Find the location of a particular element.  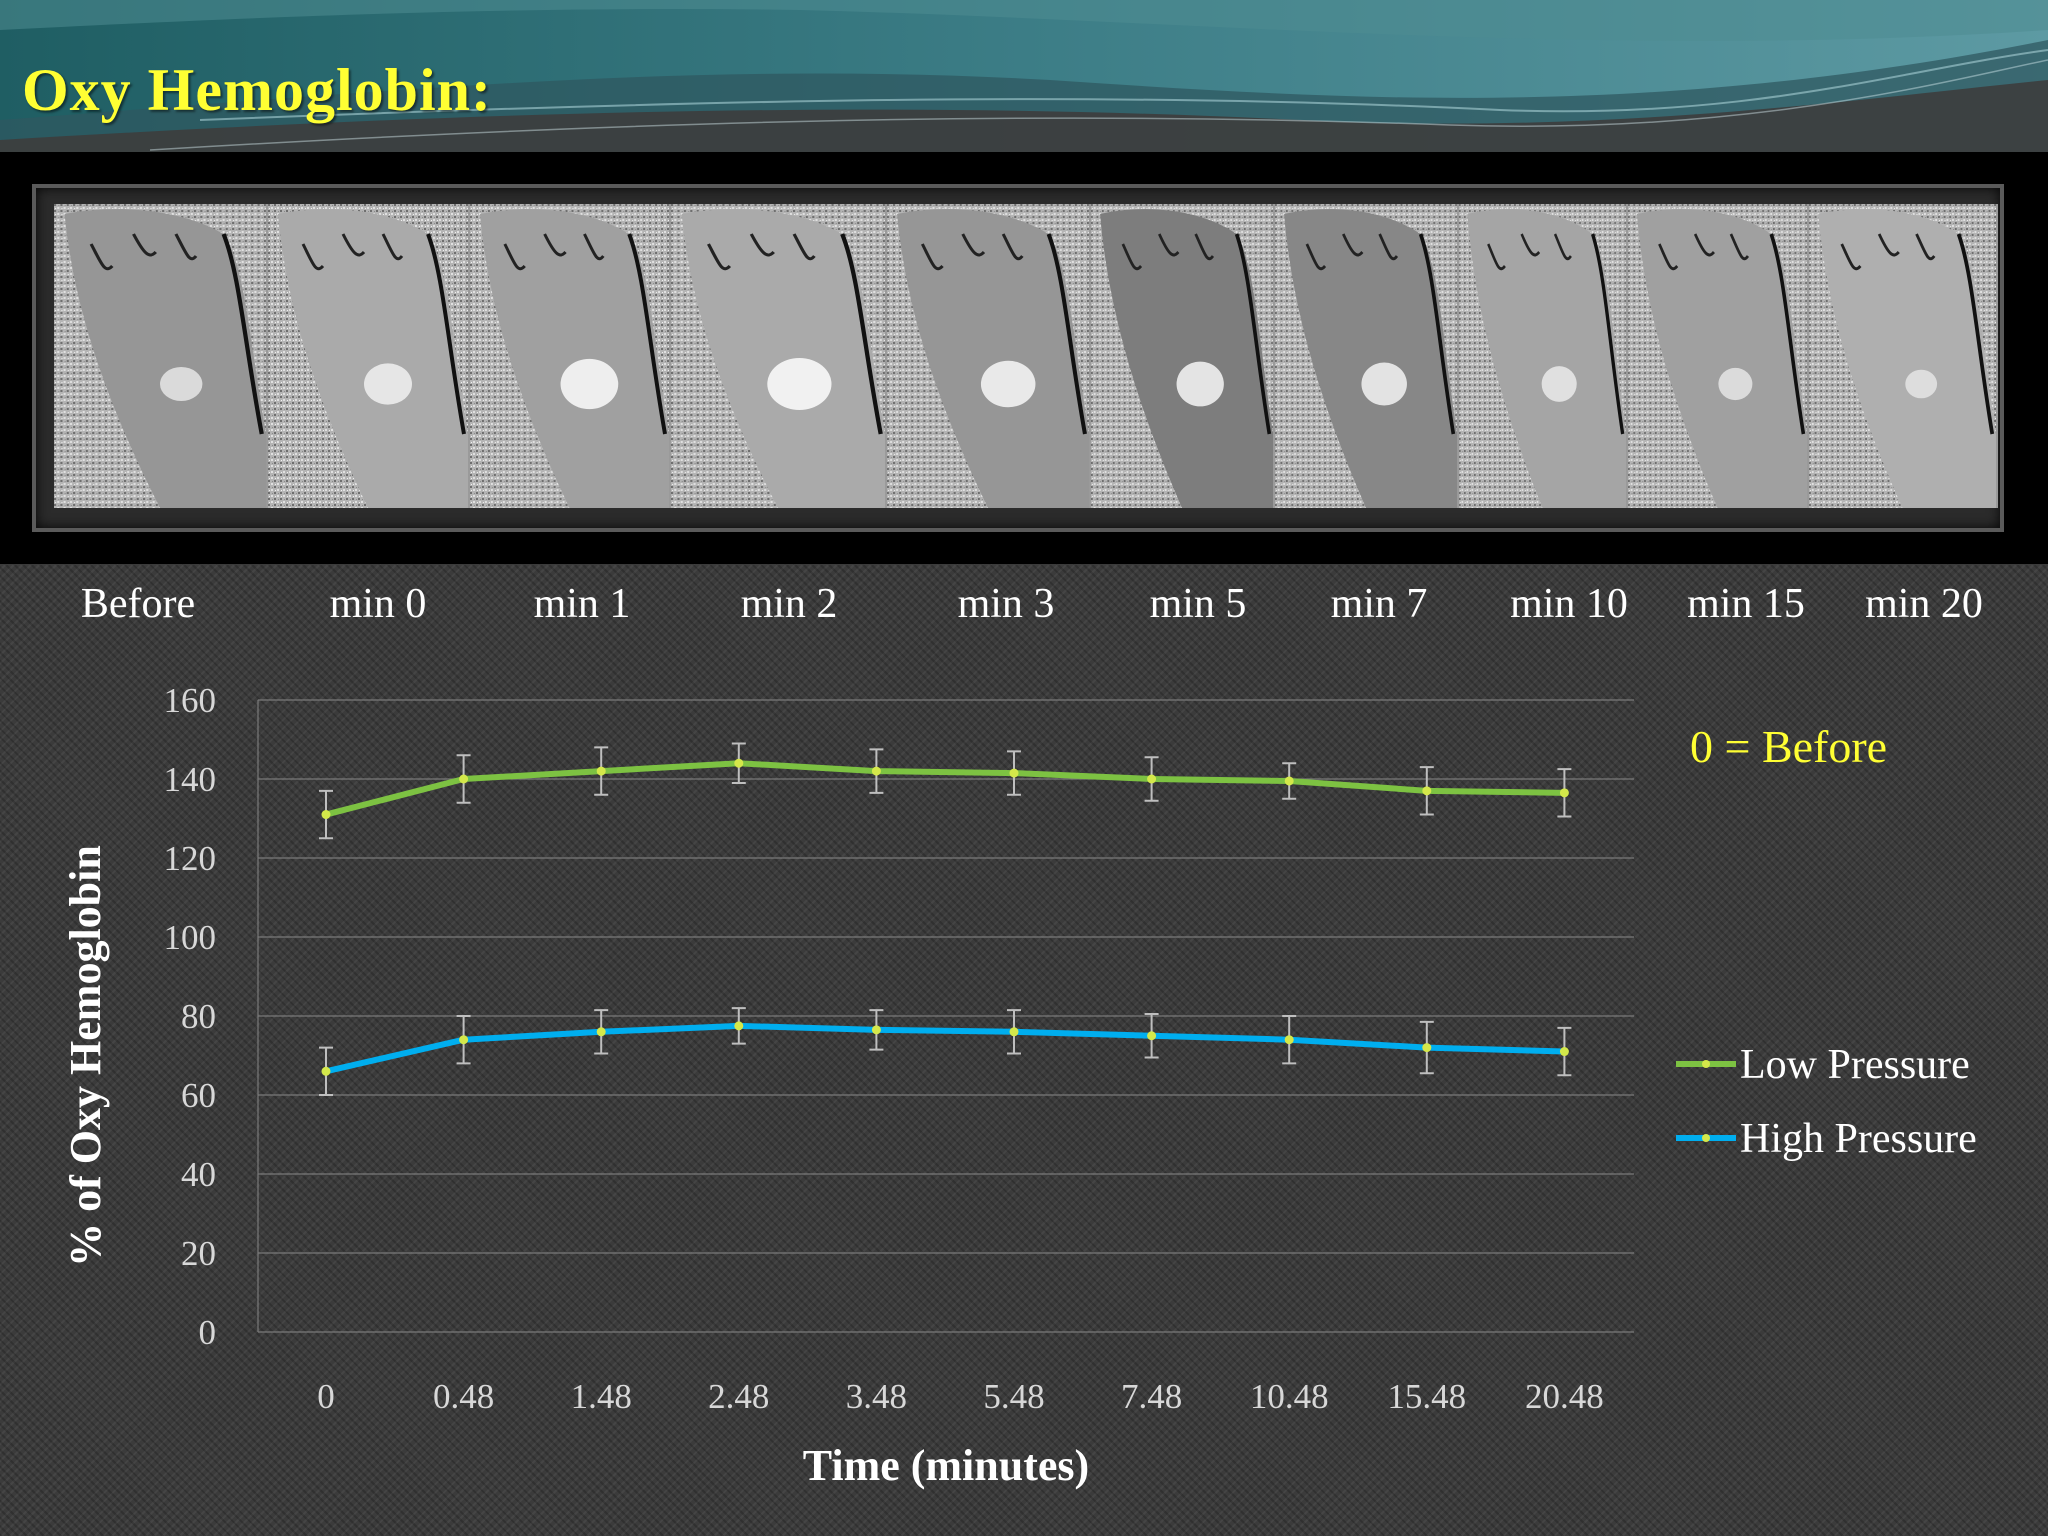

y-axis-ticks: 0 20 40 60 80 100 120 140 160 is located at coordinates (190, 1016).